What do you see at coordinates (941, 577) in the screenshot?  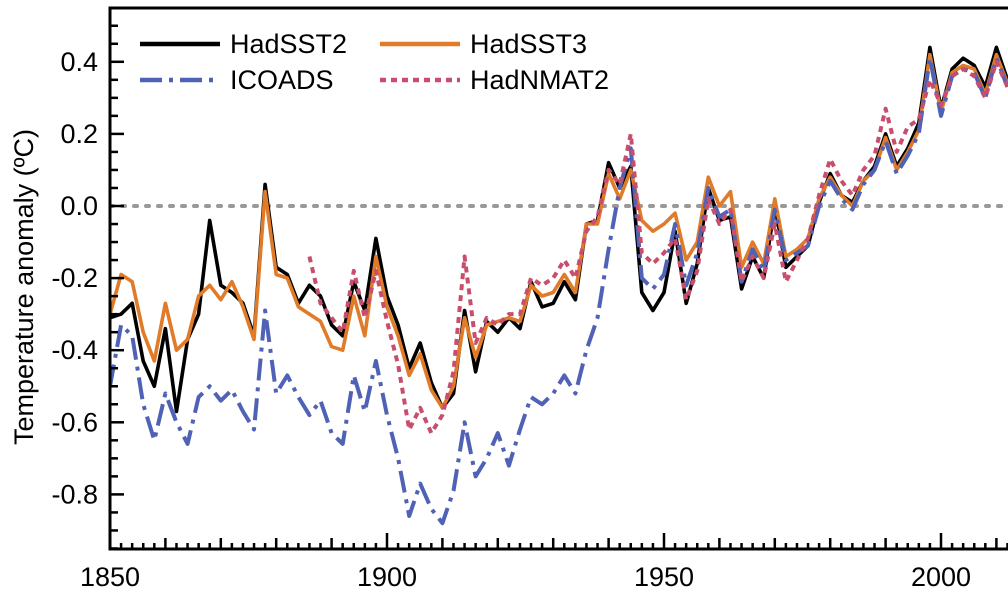 I see `x-tick-label: 2000` at bounding box center [941, 577].